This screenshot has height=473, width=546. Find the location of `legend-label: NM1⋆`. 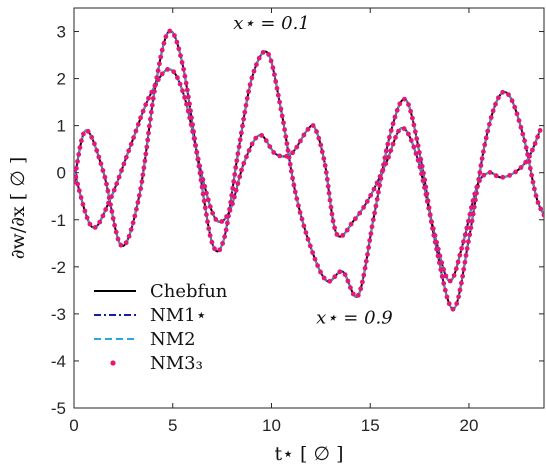

legend-label: NM1⋆ is located at coordinates (178, 315).